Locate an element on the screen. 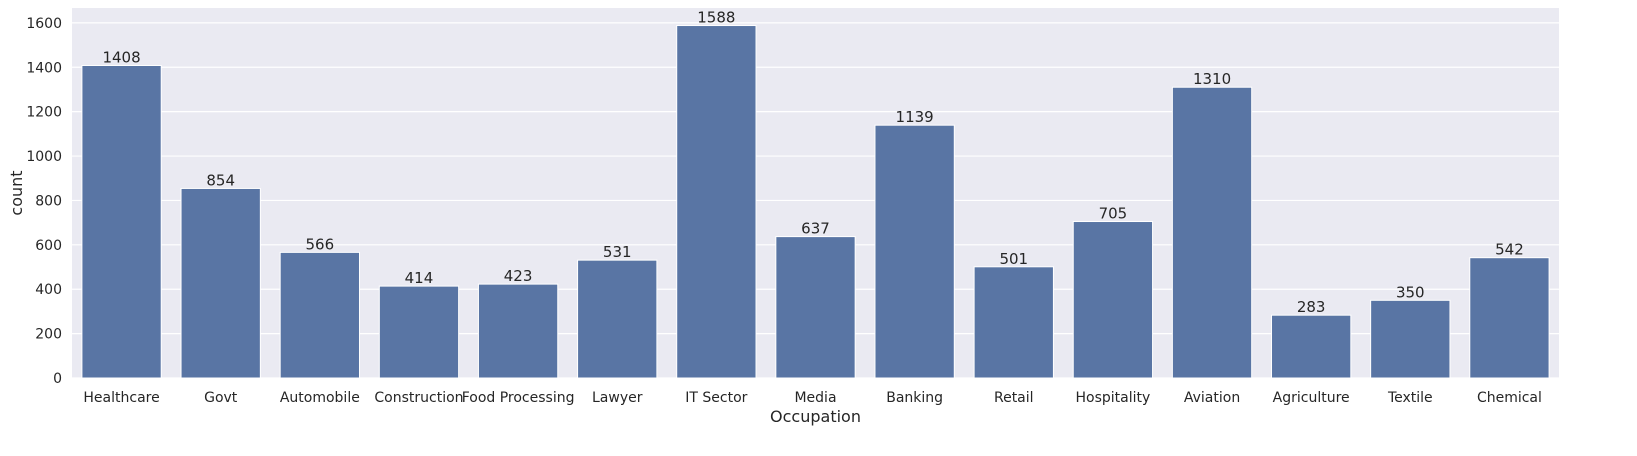 The height and width of the screenshot is (456, 1637). bar-hospitality is located at coordinates (1113, 300).